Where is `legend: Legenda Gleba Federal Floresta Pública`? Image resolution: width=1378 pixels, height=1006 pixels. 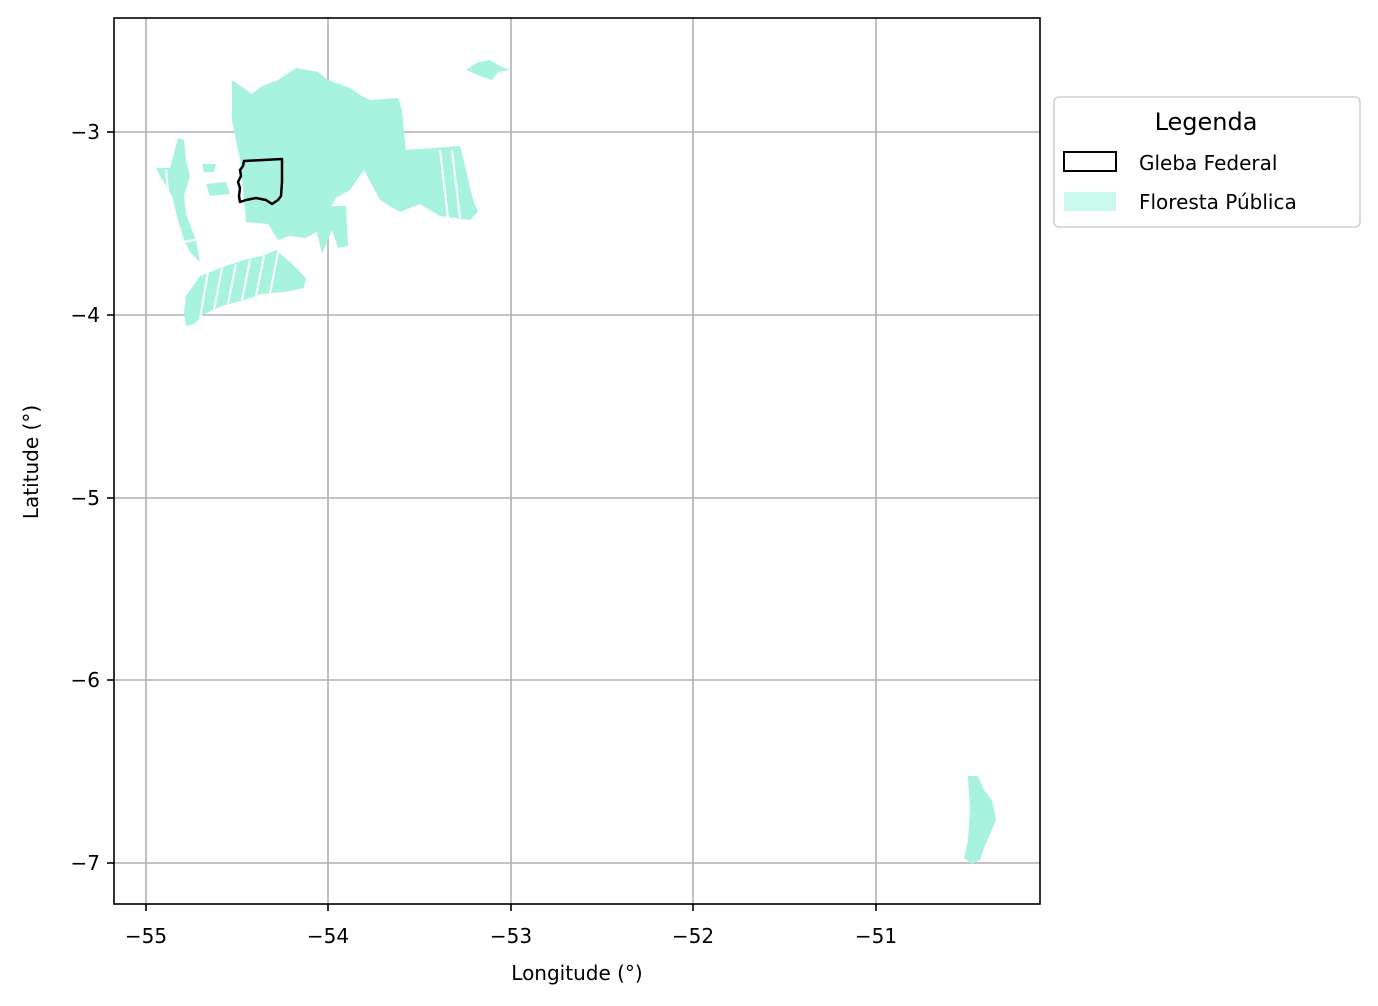
legend: Legenda Gleba Federal Floresta Pública is located at coordinates (1207, 162).